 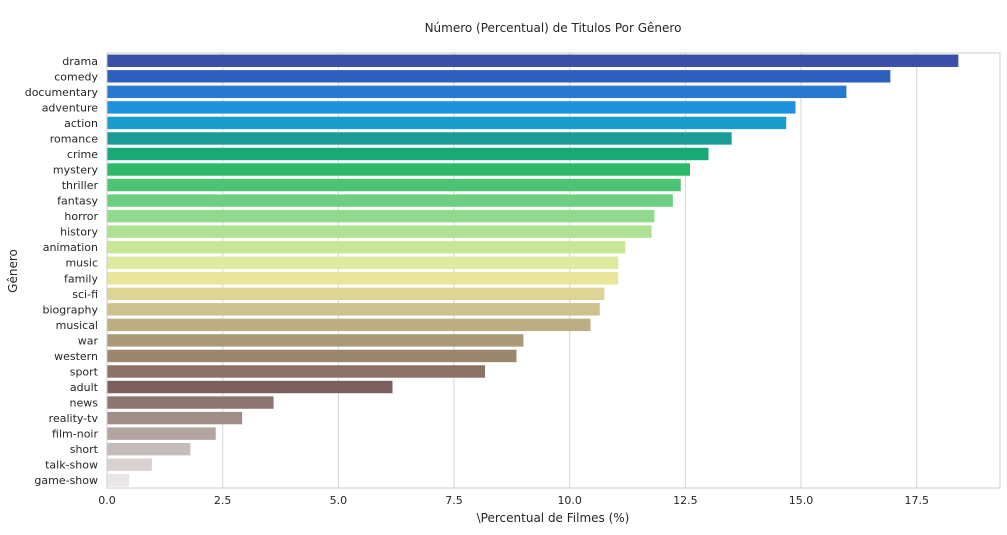 I want to click on bar-action, so click(x=447, y=123).